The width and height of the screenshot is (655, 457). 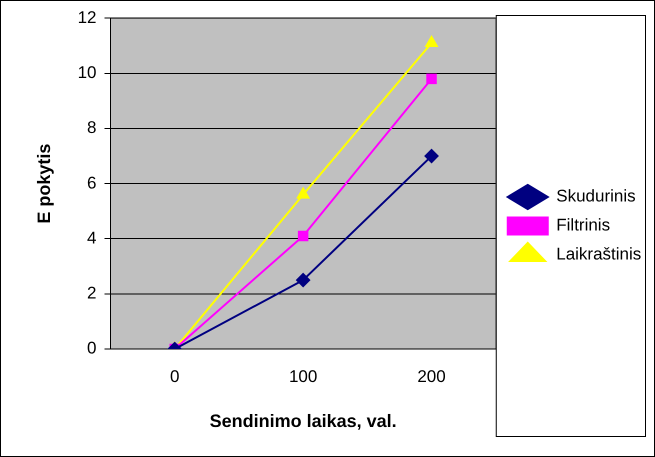 What do you see at coordinates (92, 128) in the screenshot?
I see `y-tick-label: 8` at bounding box center [92, 128].